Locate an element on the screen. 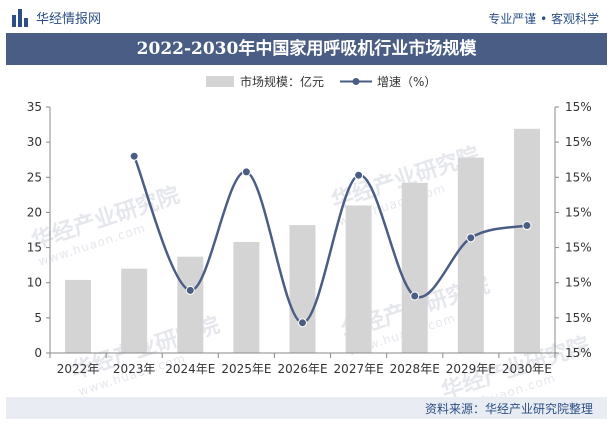 The image size is (613, 425). x-tick-label: 2026年E is located at coordinates (302, 369).